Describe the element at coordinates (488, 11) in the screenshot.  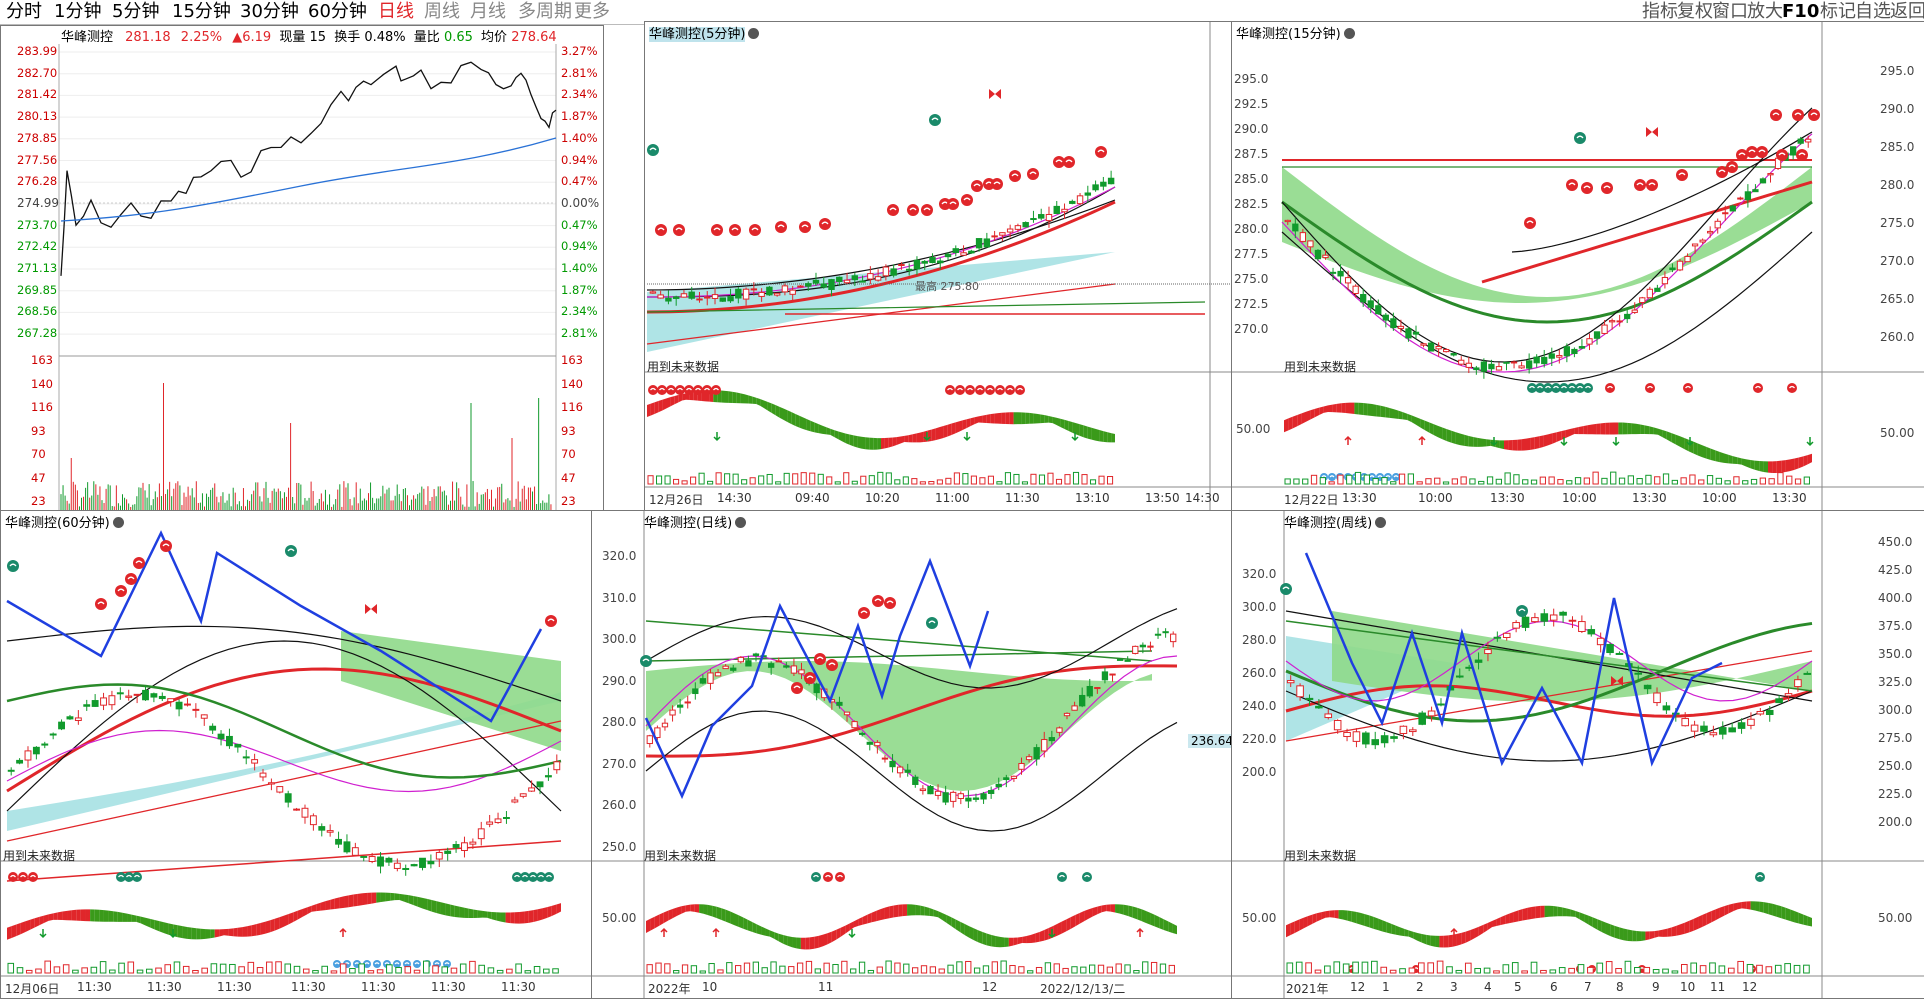
I see `period-tab-8: 月线` at that location.